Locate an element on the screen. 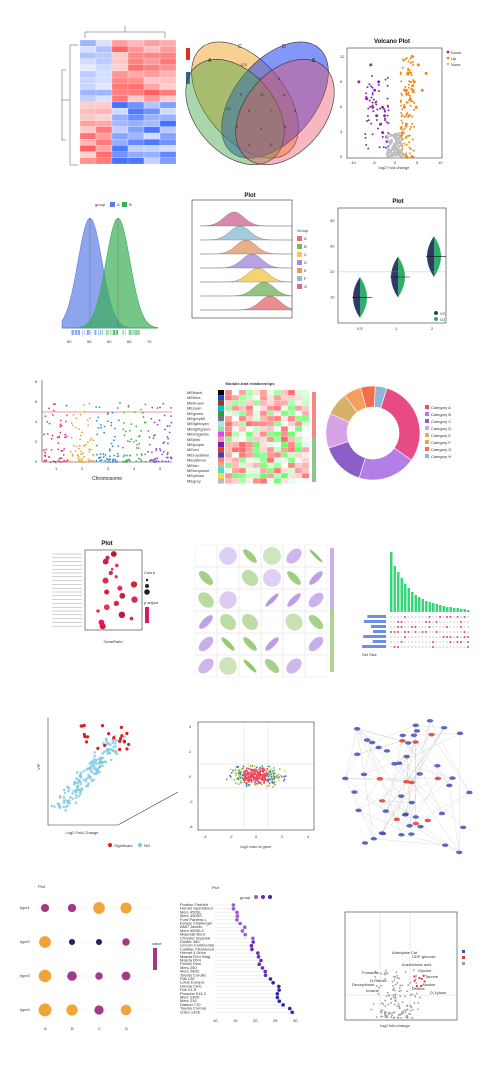 This screenshot has width=504, height=1074. violin-title: Plot is located at coordinates (397, 202).